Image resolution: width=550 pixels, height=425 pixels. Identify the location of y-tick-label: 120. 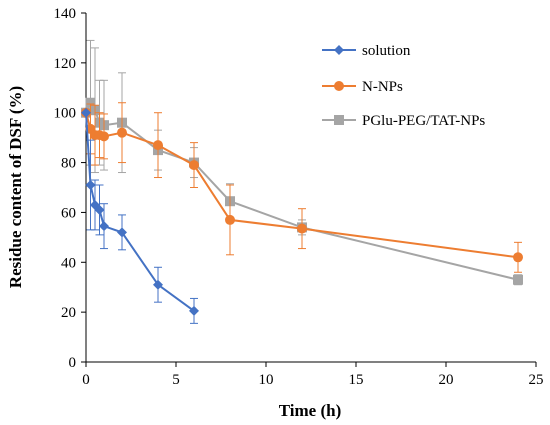
(65, 64).